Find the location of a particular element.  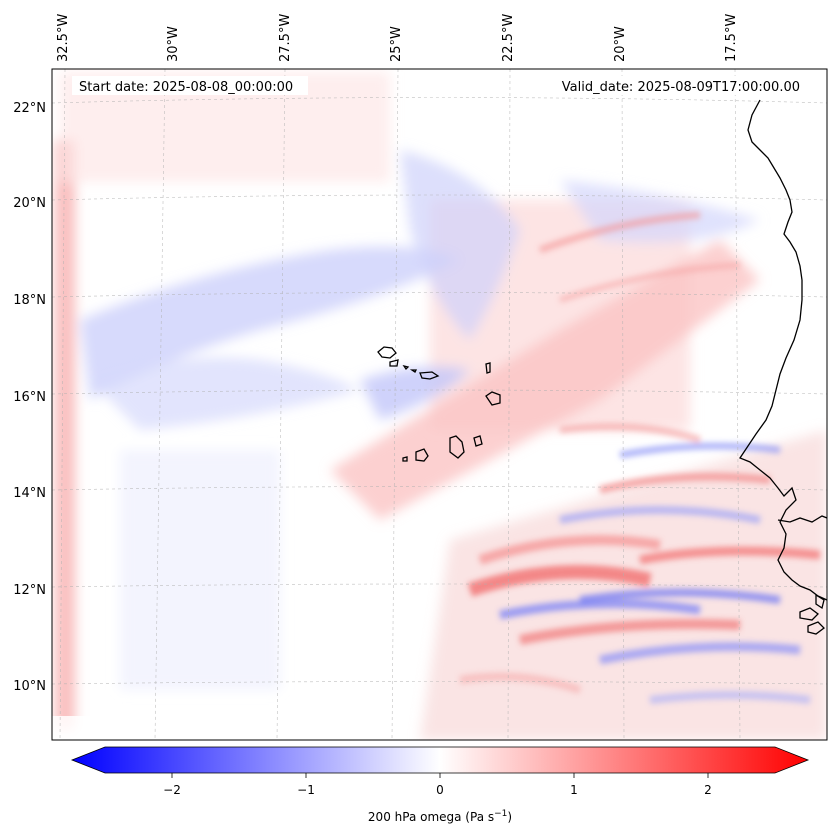

cape-verde-islands is located at coordinates (387, 352).